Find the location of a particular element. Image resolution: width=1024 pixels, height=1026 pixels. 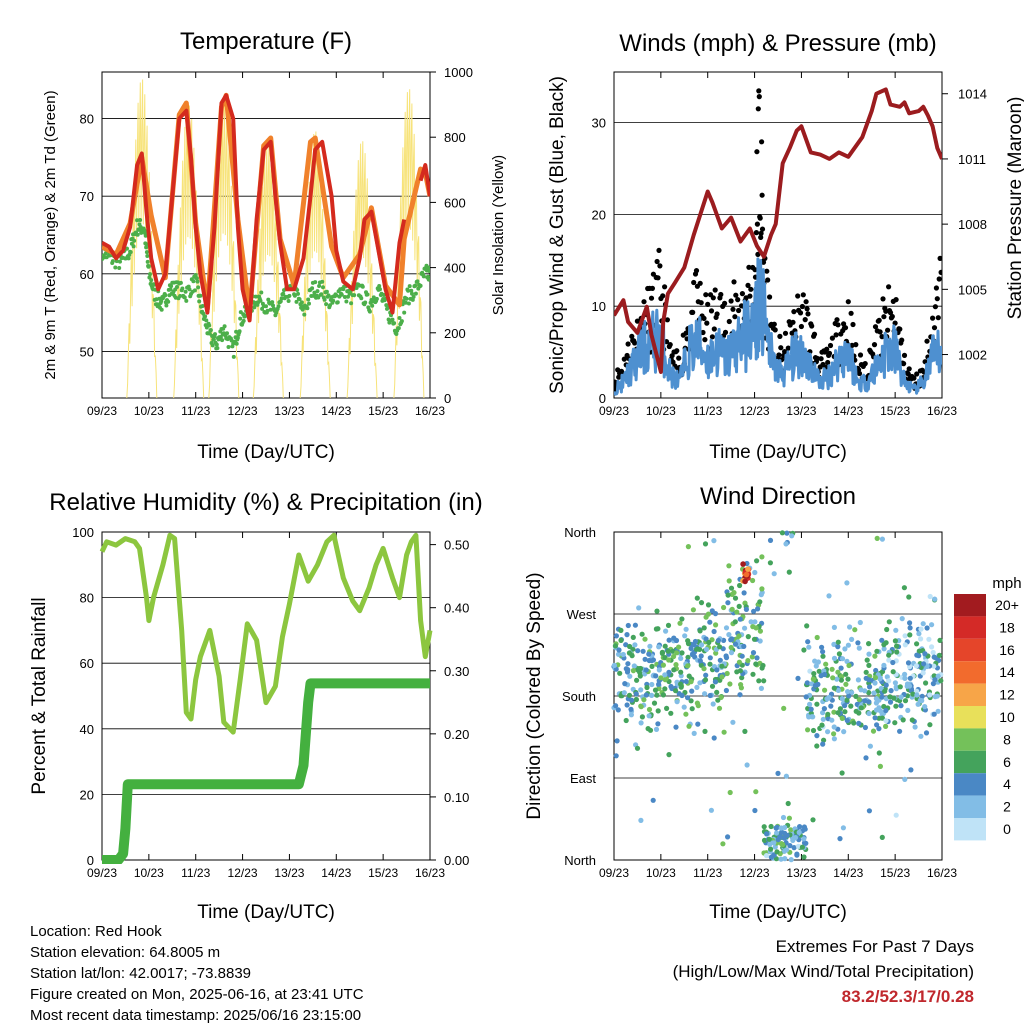

winds-xlabel: Time (Day/UTC) is located at coordinates (778, 452).